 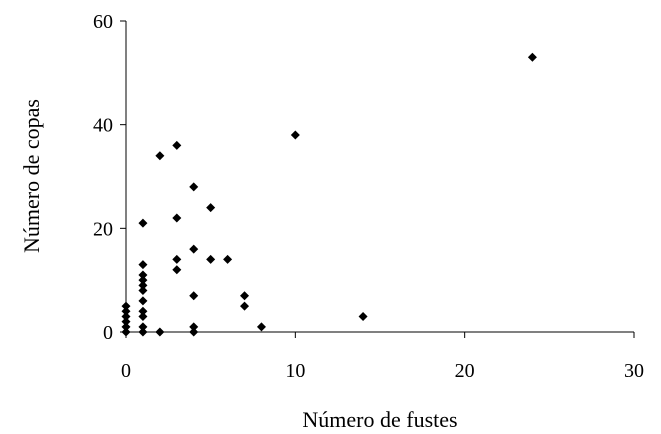 What do you see at coordinates (108, 333) in the screenshot?
I see `y-tick-label: 0` at bounding box center [108, 333].